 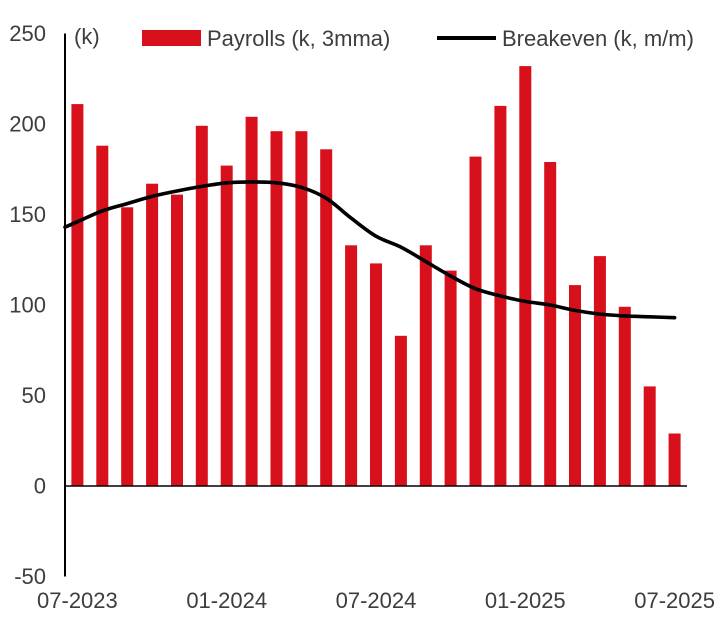 I want to click on payrolls-bar-10-2024, so click(x=450, y=378).